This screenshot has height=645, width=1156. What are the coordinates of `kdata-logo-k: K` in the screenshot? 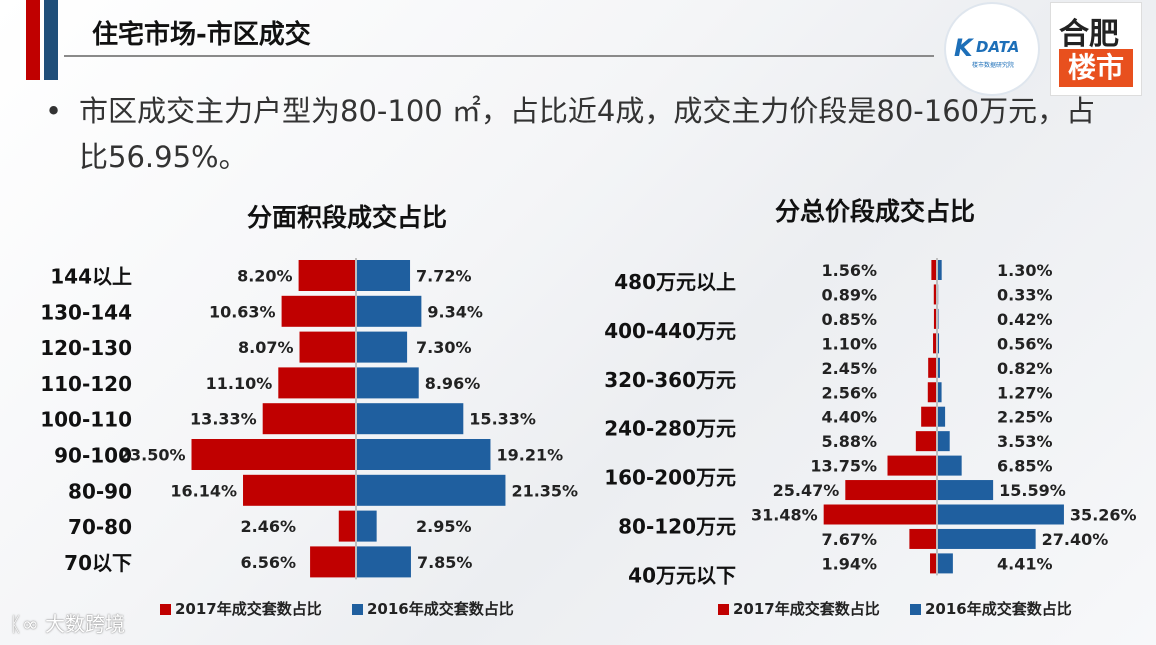 It's located at (963, 48).